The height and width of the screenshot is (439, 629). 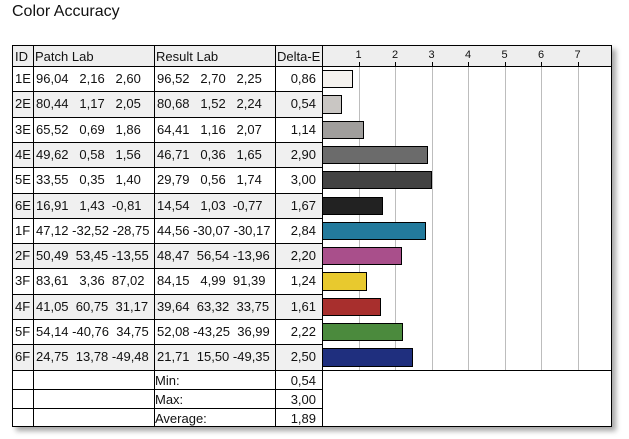 I want to click on row-result-lab: 48,47 56,54 -13,96, so click(x=213, y=256).